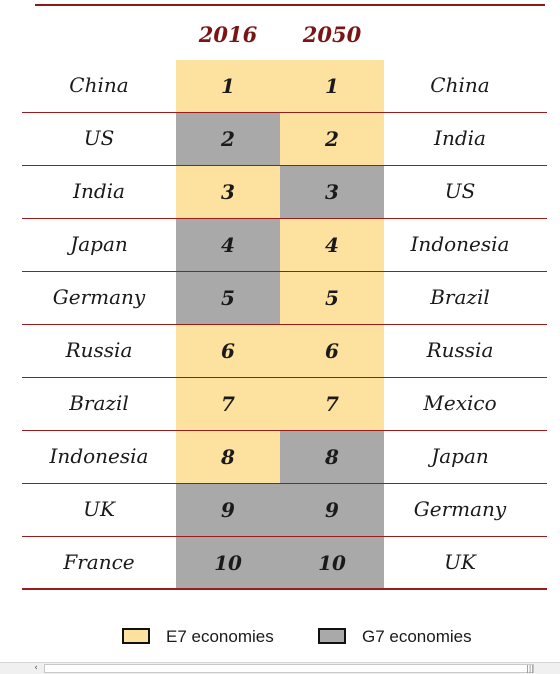 This screenshot has height=674, width=560. Describe the element at coordinates (460, 191) in the screenshot. I see `country-2050: US` at that location.